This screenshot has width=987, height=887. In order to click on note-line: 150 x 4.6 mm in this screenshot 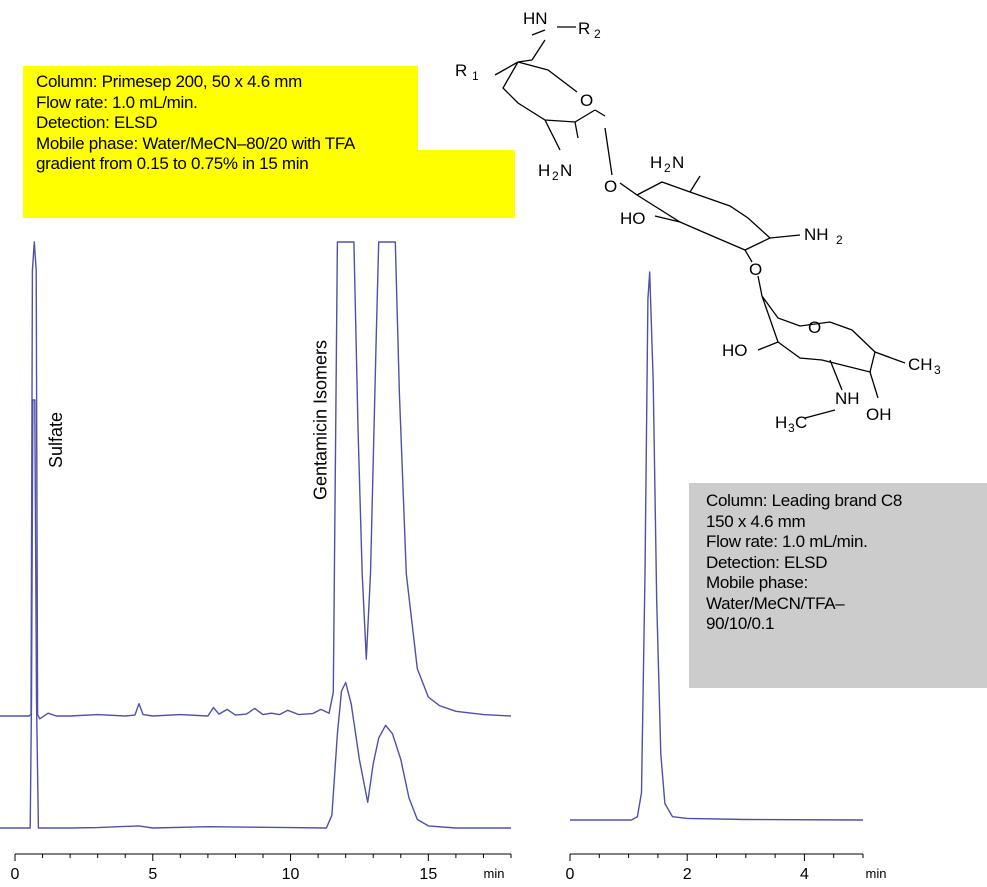, I will do `click(756, 521)`.